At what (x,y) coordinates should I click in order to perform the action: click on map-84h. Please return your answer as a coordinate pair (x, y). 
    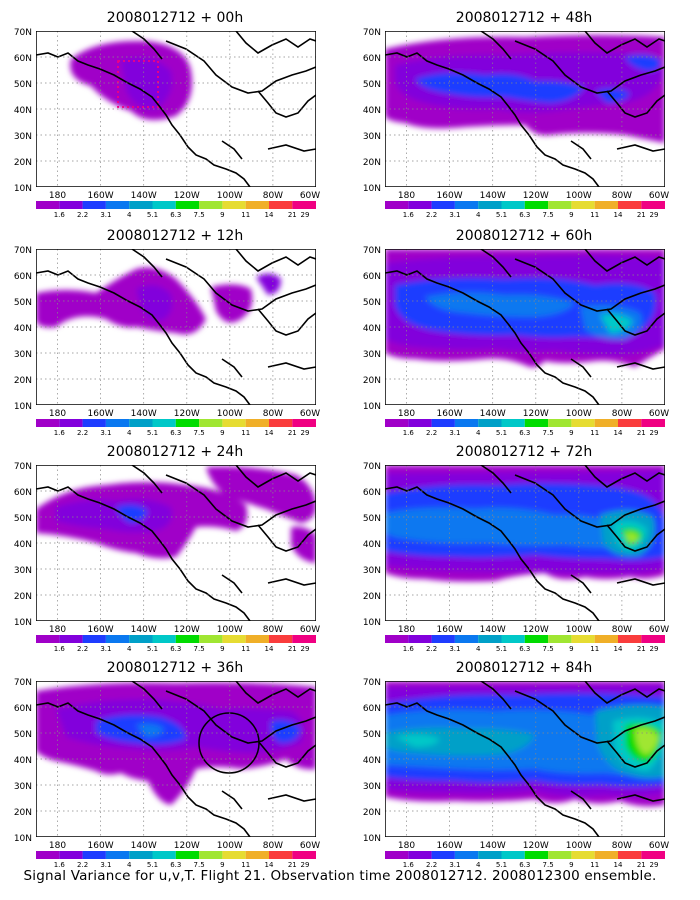
    Looking at the image, I should click on (525, 759).